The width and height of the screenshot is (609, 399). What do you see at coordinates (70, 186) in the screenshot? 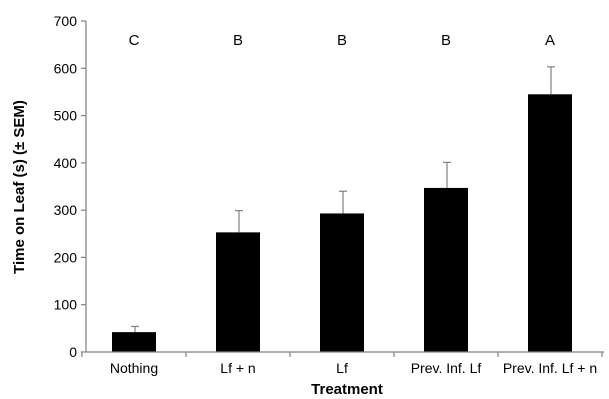
I see `y-ticks-group: 0 100 200 300 400 500 600 700` at bounding box center [70, 186].